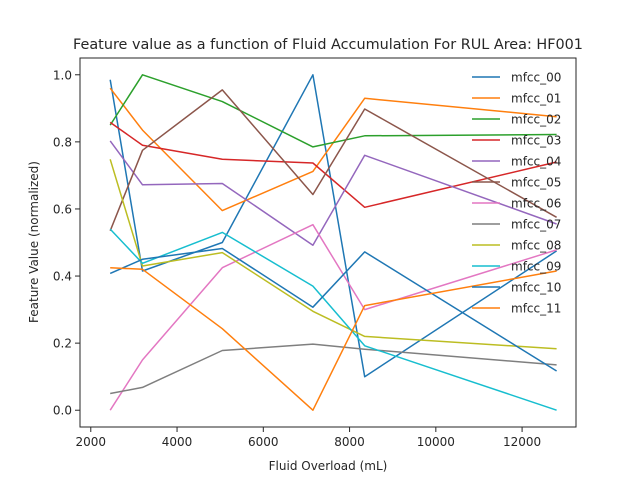 This screenshot has height=480, width=640. I want to click on y-tick-label: 0.6, so click(62, 209).